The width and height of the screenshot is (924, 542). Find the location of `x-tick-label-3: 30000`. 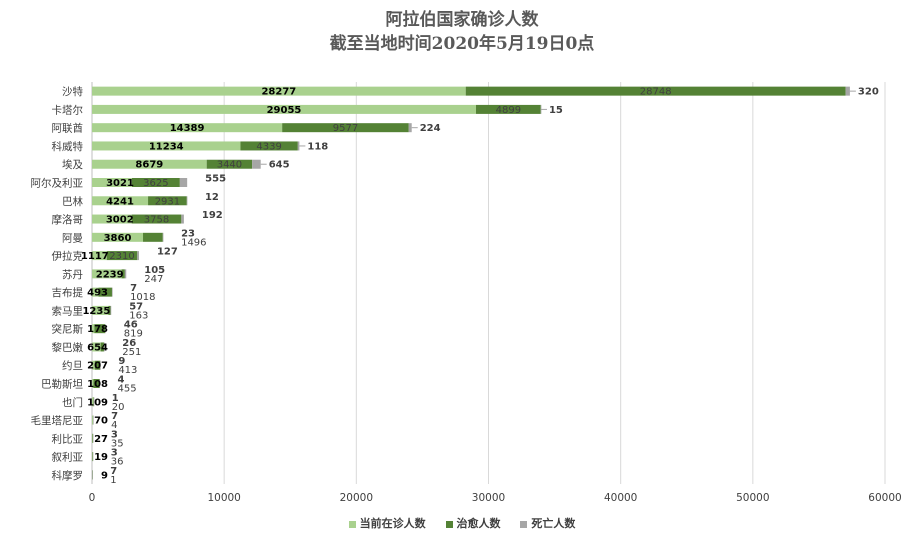

x-tick-label-3: 30000 is located at coordinates (488, 498).